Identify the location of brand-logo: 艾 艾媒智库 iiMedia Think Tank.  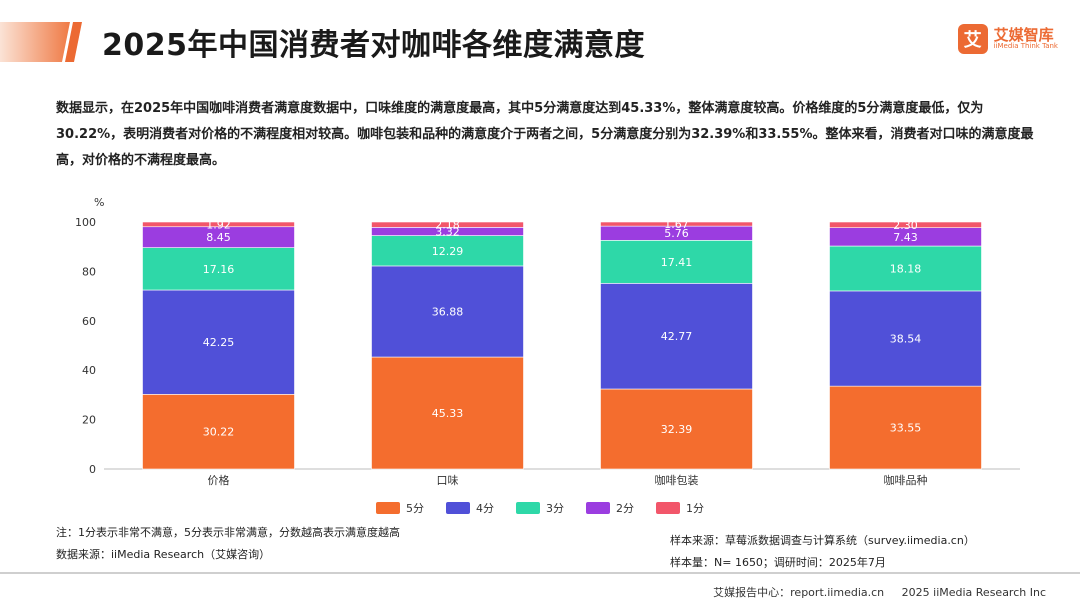
(1007, 39).